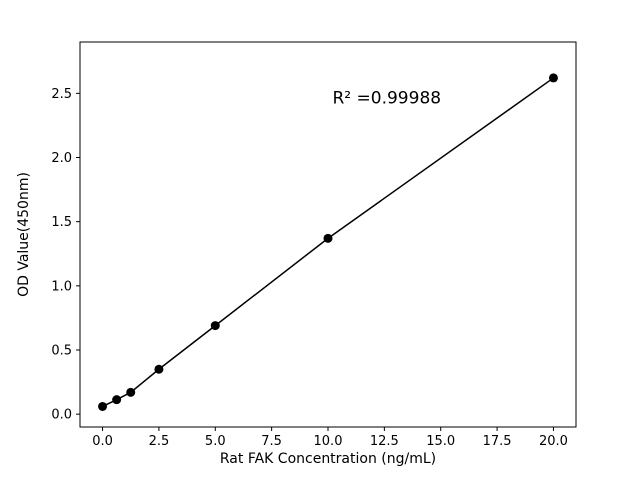 This screenshot has width=640, height=480. Describe the element at coordinates (159, 441) in the screenshot. I see `x-tick-label: 2.5` at that location.